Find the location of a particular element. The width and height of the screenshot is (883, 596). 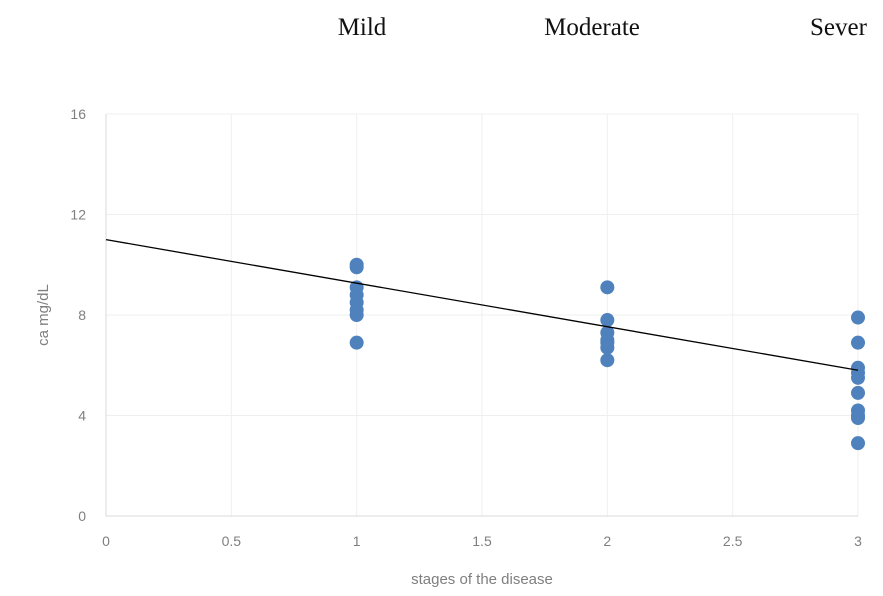

stage-label: Moderate is located at coordinates (592, 27).